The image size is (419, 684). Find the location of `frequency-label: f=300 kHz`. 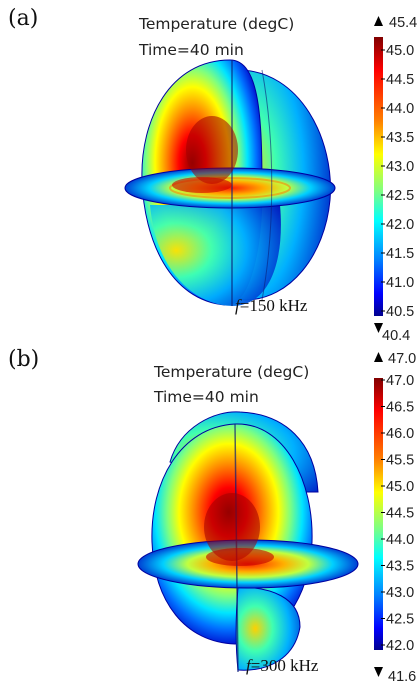

frequency-label: f=300 kHz is located at coordinates (282, 665).